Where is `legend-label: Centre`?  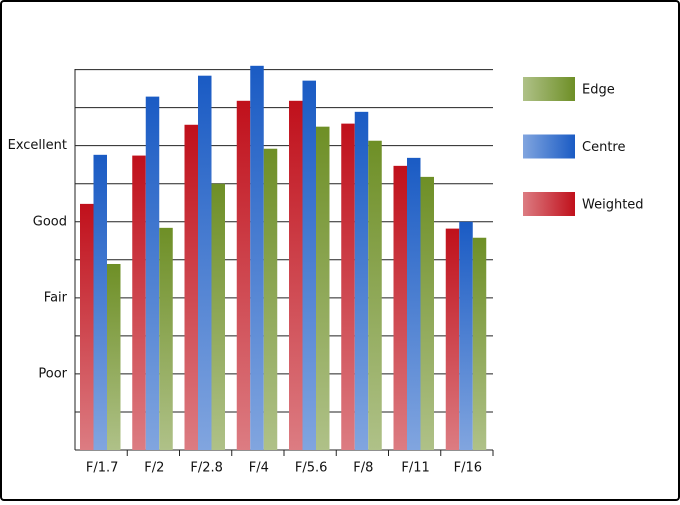 legend-label: Centre is located at coordinates (603, 147).